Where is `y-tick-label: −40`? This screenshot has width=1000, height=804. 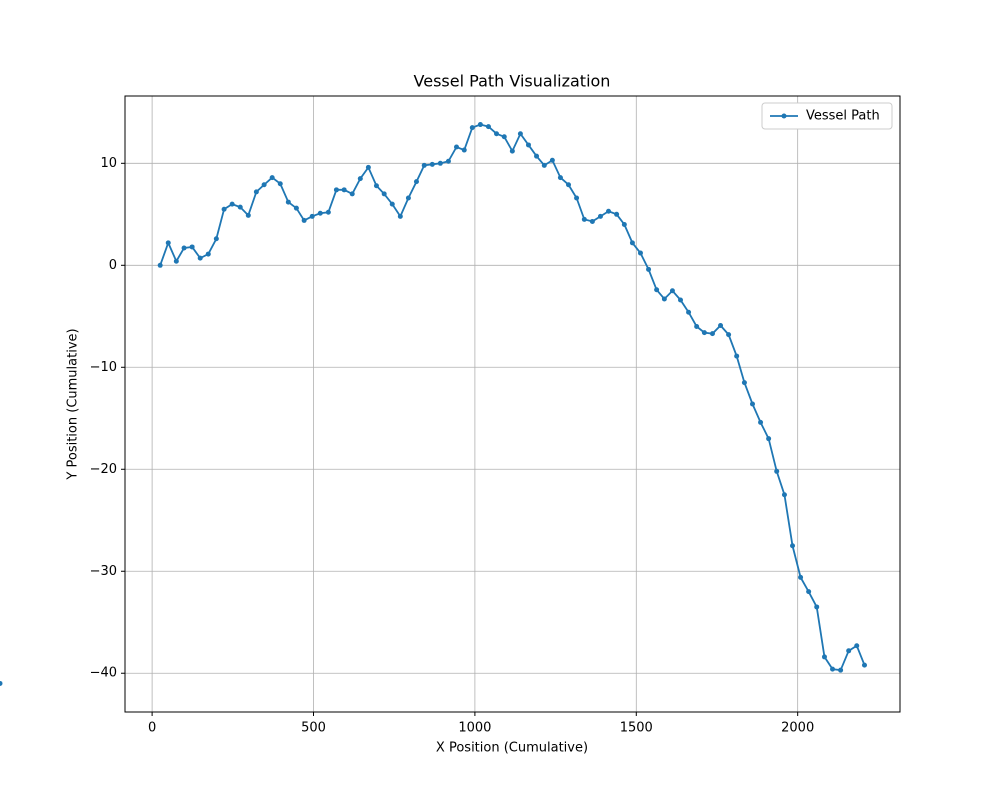
y-tick-label: −40 is located at coordinates (103, 673).